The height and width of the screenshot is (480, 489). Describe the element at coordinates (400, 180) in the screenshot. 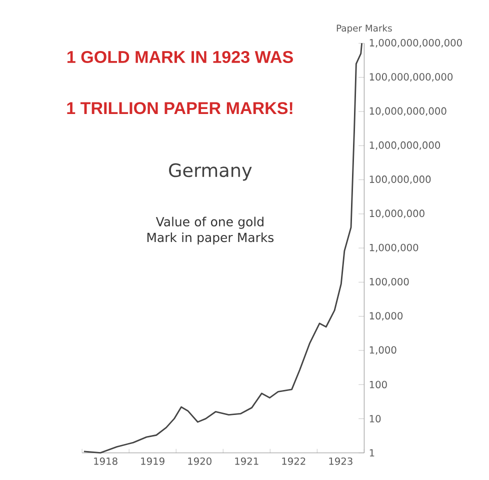

I see `y-tick-label: 100,000,000` at that location.